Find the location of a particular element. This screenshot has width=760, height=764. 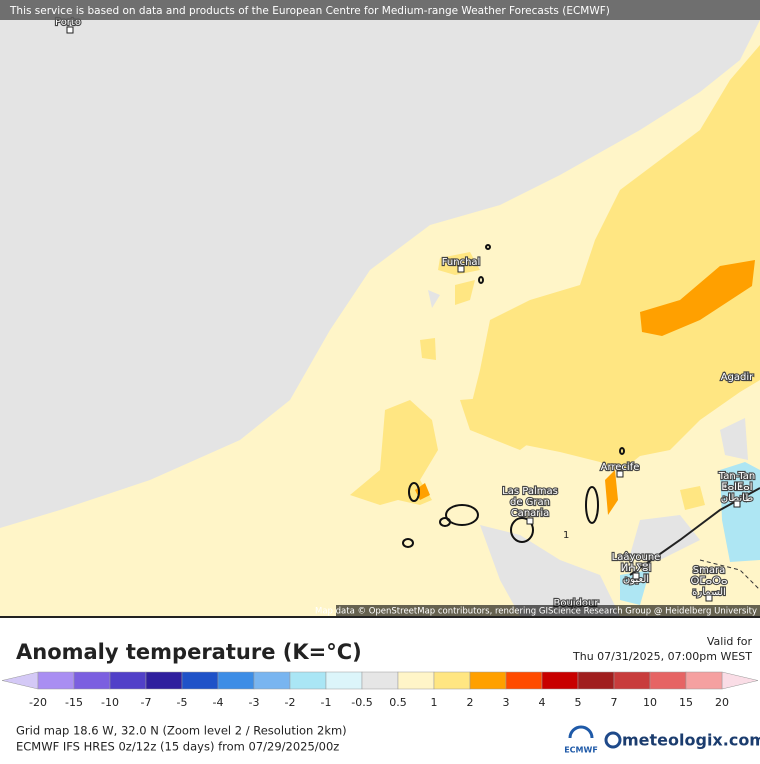

site-icon is located at coordinates (613, 740).